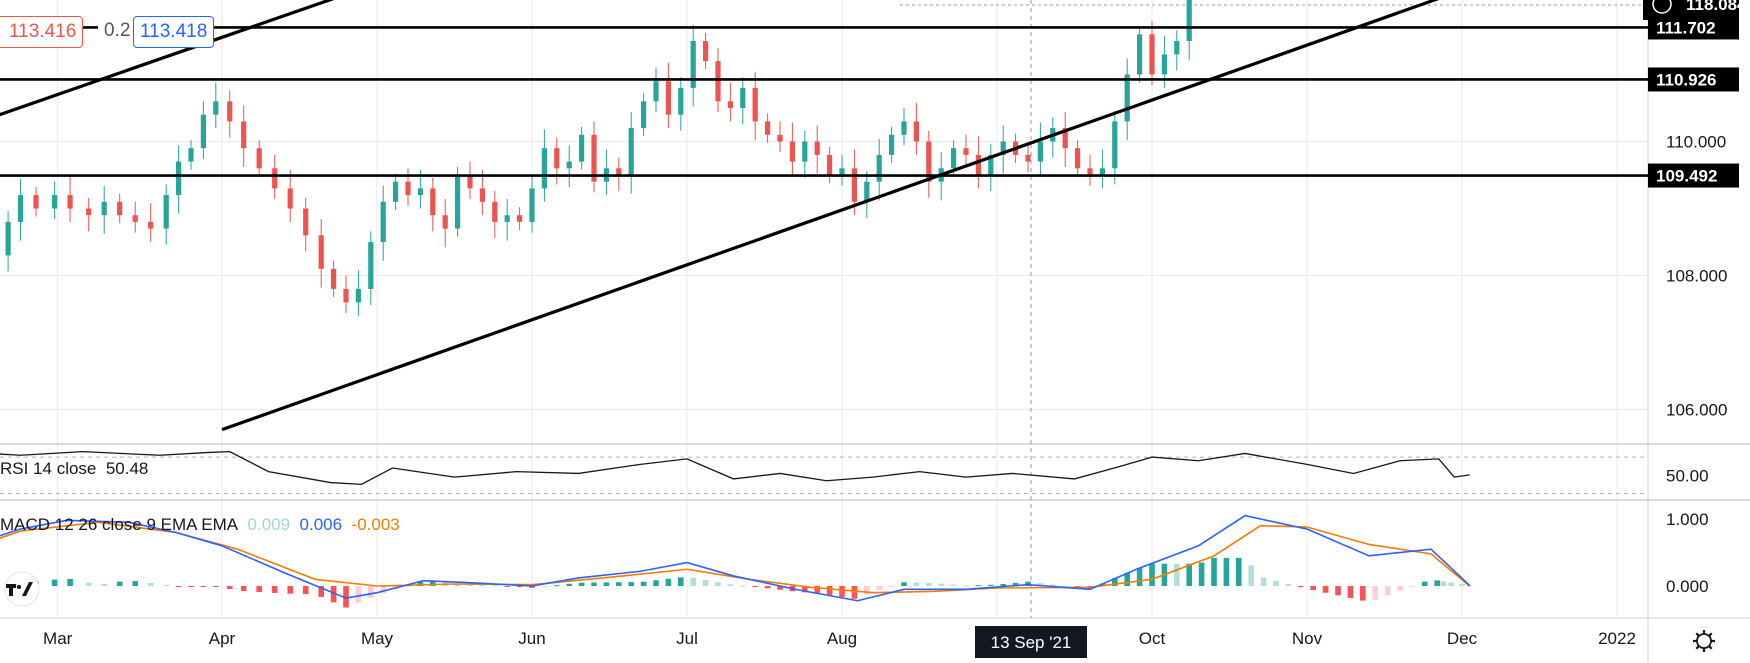 Image resolution: width=1750 pixels, height=663 pixels. I want to click on rsi-legend: RSI 14 close 50.48, so click(74, 469).